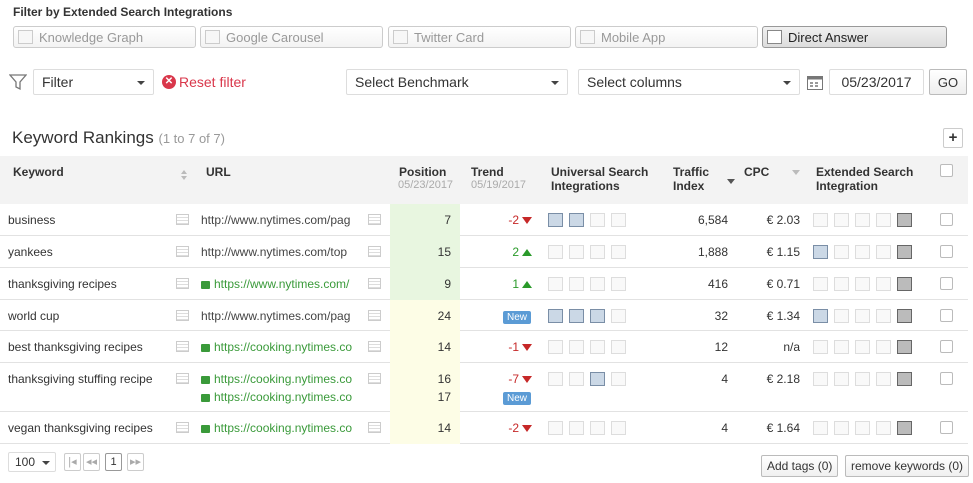 Image resolution: width=973 pixels, height=483 pixels. Describe the element at coordinates (666, 37) in the screenshot. I see `mobile-app-button: Mobile App` at that location.